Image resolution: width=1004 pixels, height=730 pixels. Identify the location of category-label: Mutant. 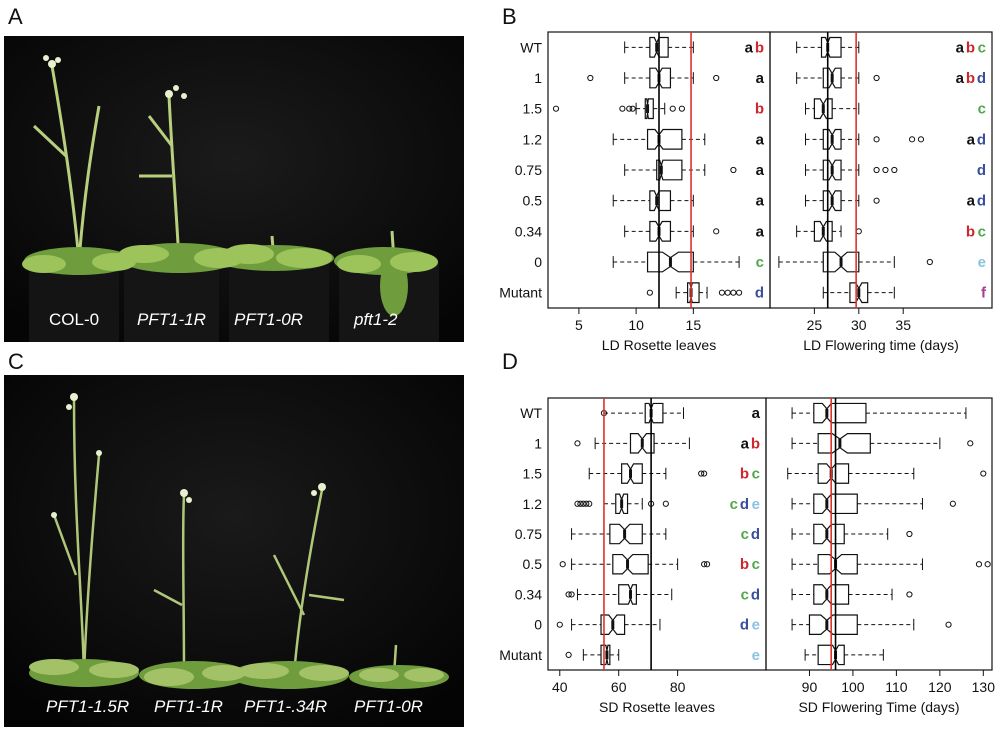
(520, 655).